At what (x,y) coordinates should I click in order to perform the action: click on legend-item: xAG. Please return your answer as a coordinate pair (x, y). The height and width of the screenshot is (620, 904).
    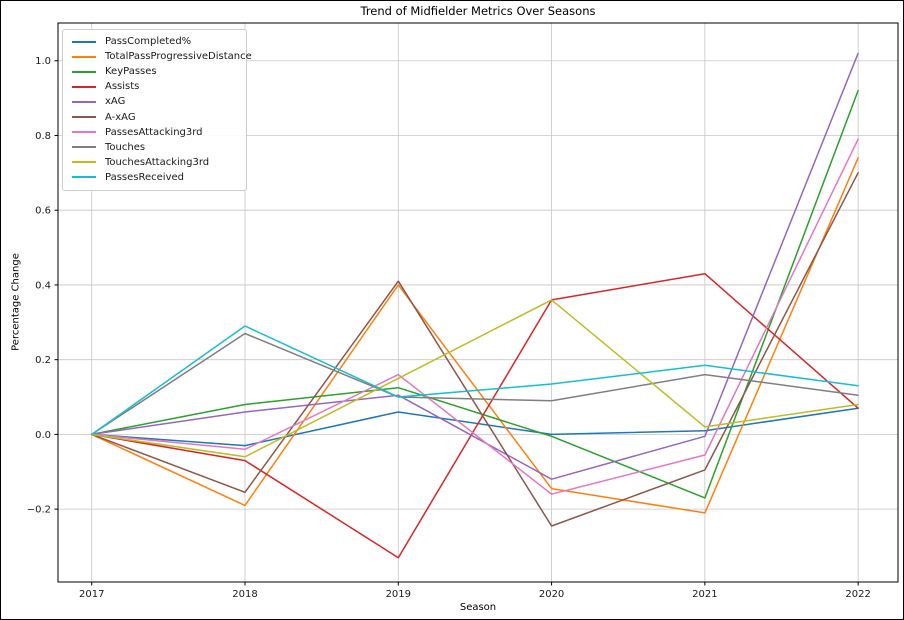
    Looking at the image, I should click on (154, 101).